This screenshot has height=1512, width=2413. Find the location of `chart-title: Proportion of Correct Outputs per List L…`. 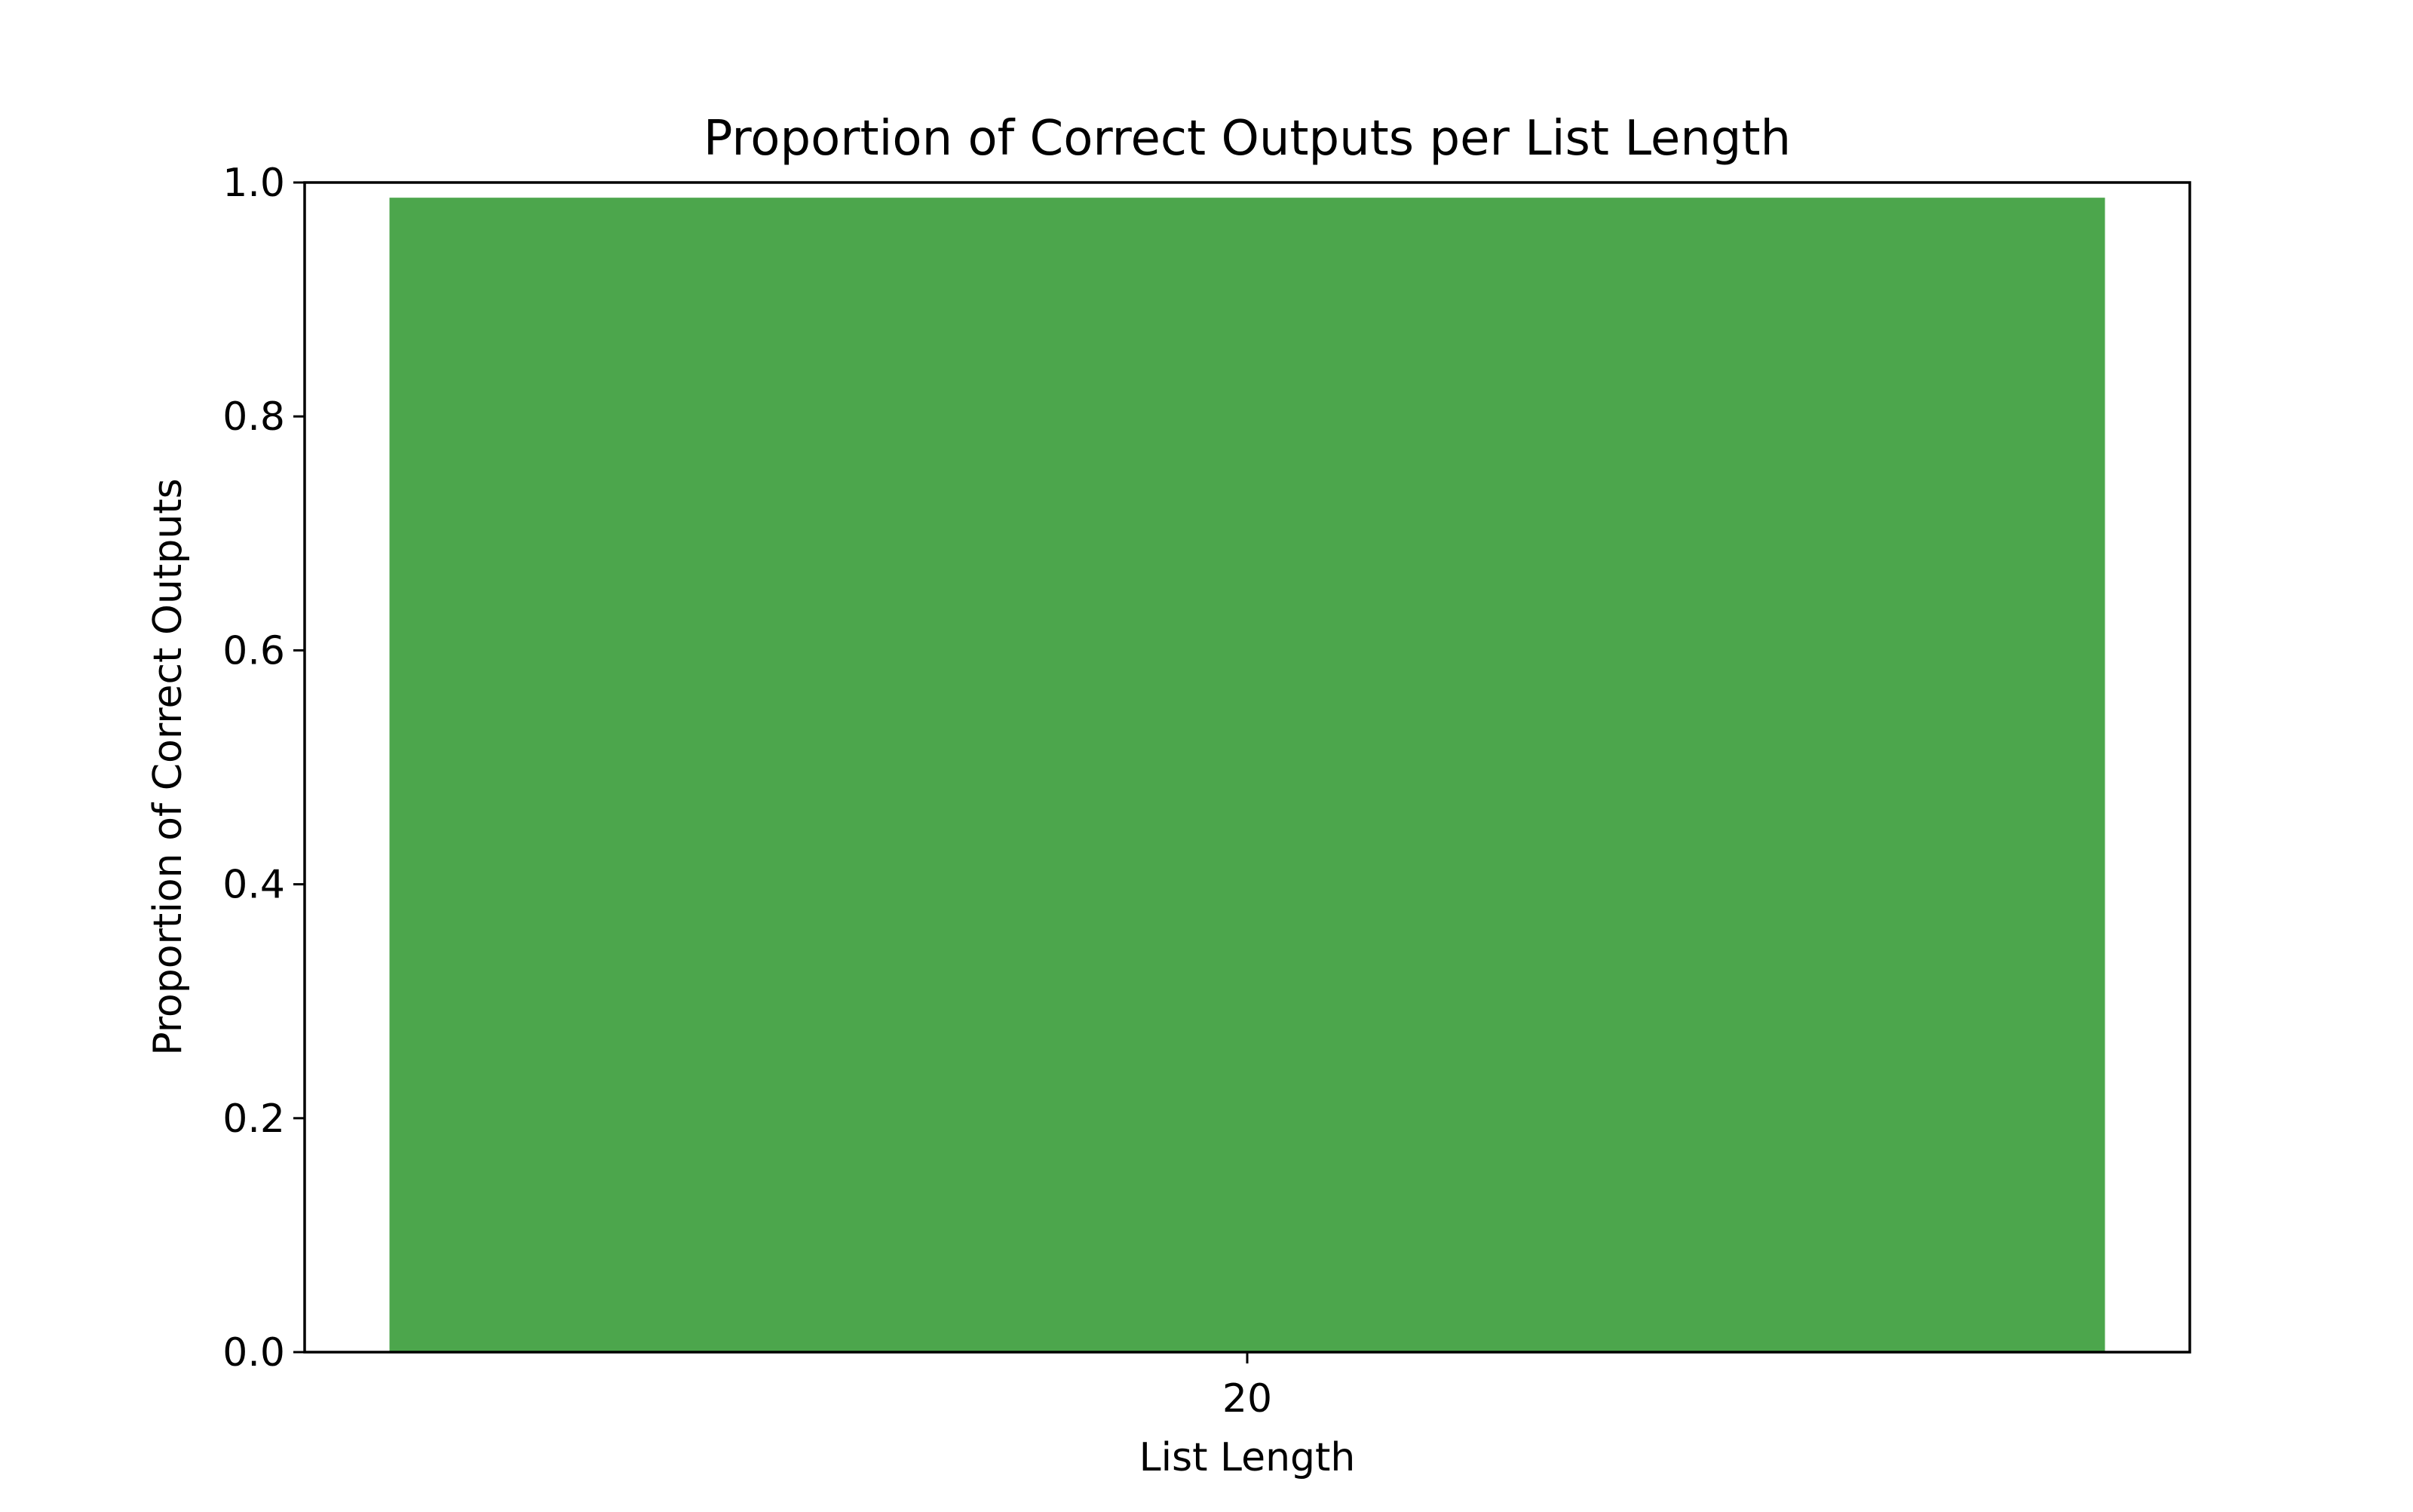

chart-title: Proportion of Correct Outputs per List L… is located at coordinates (1247, 139).